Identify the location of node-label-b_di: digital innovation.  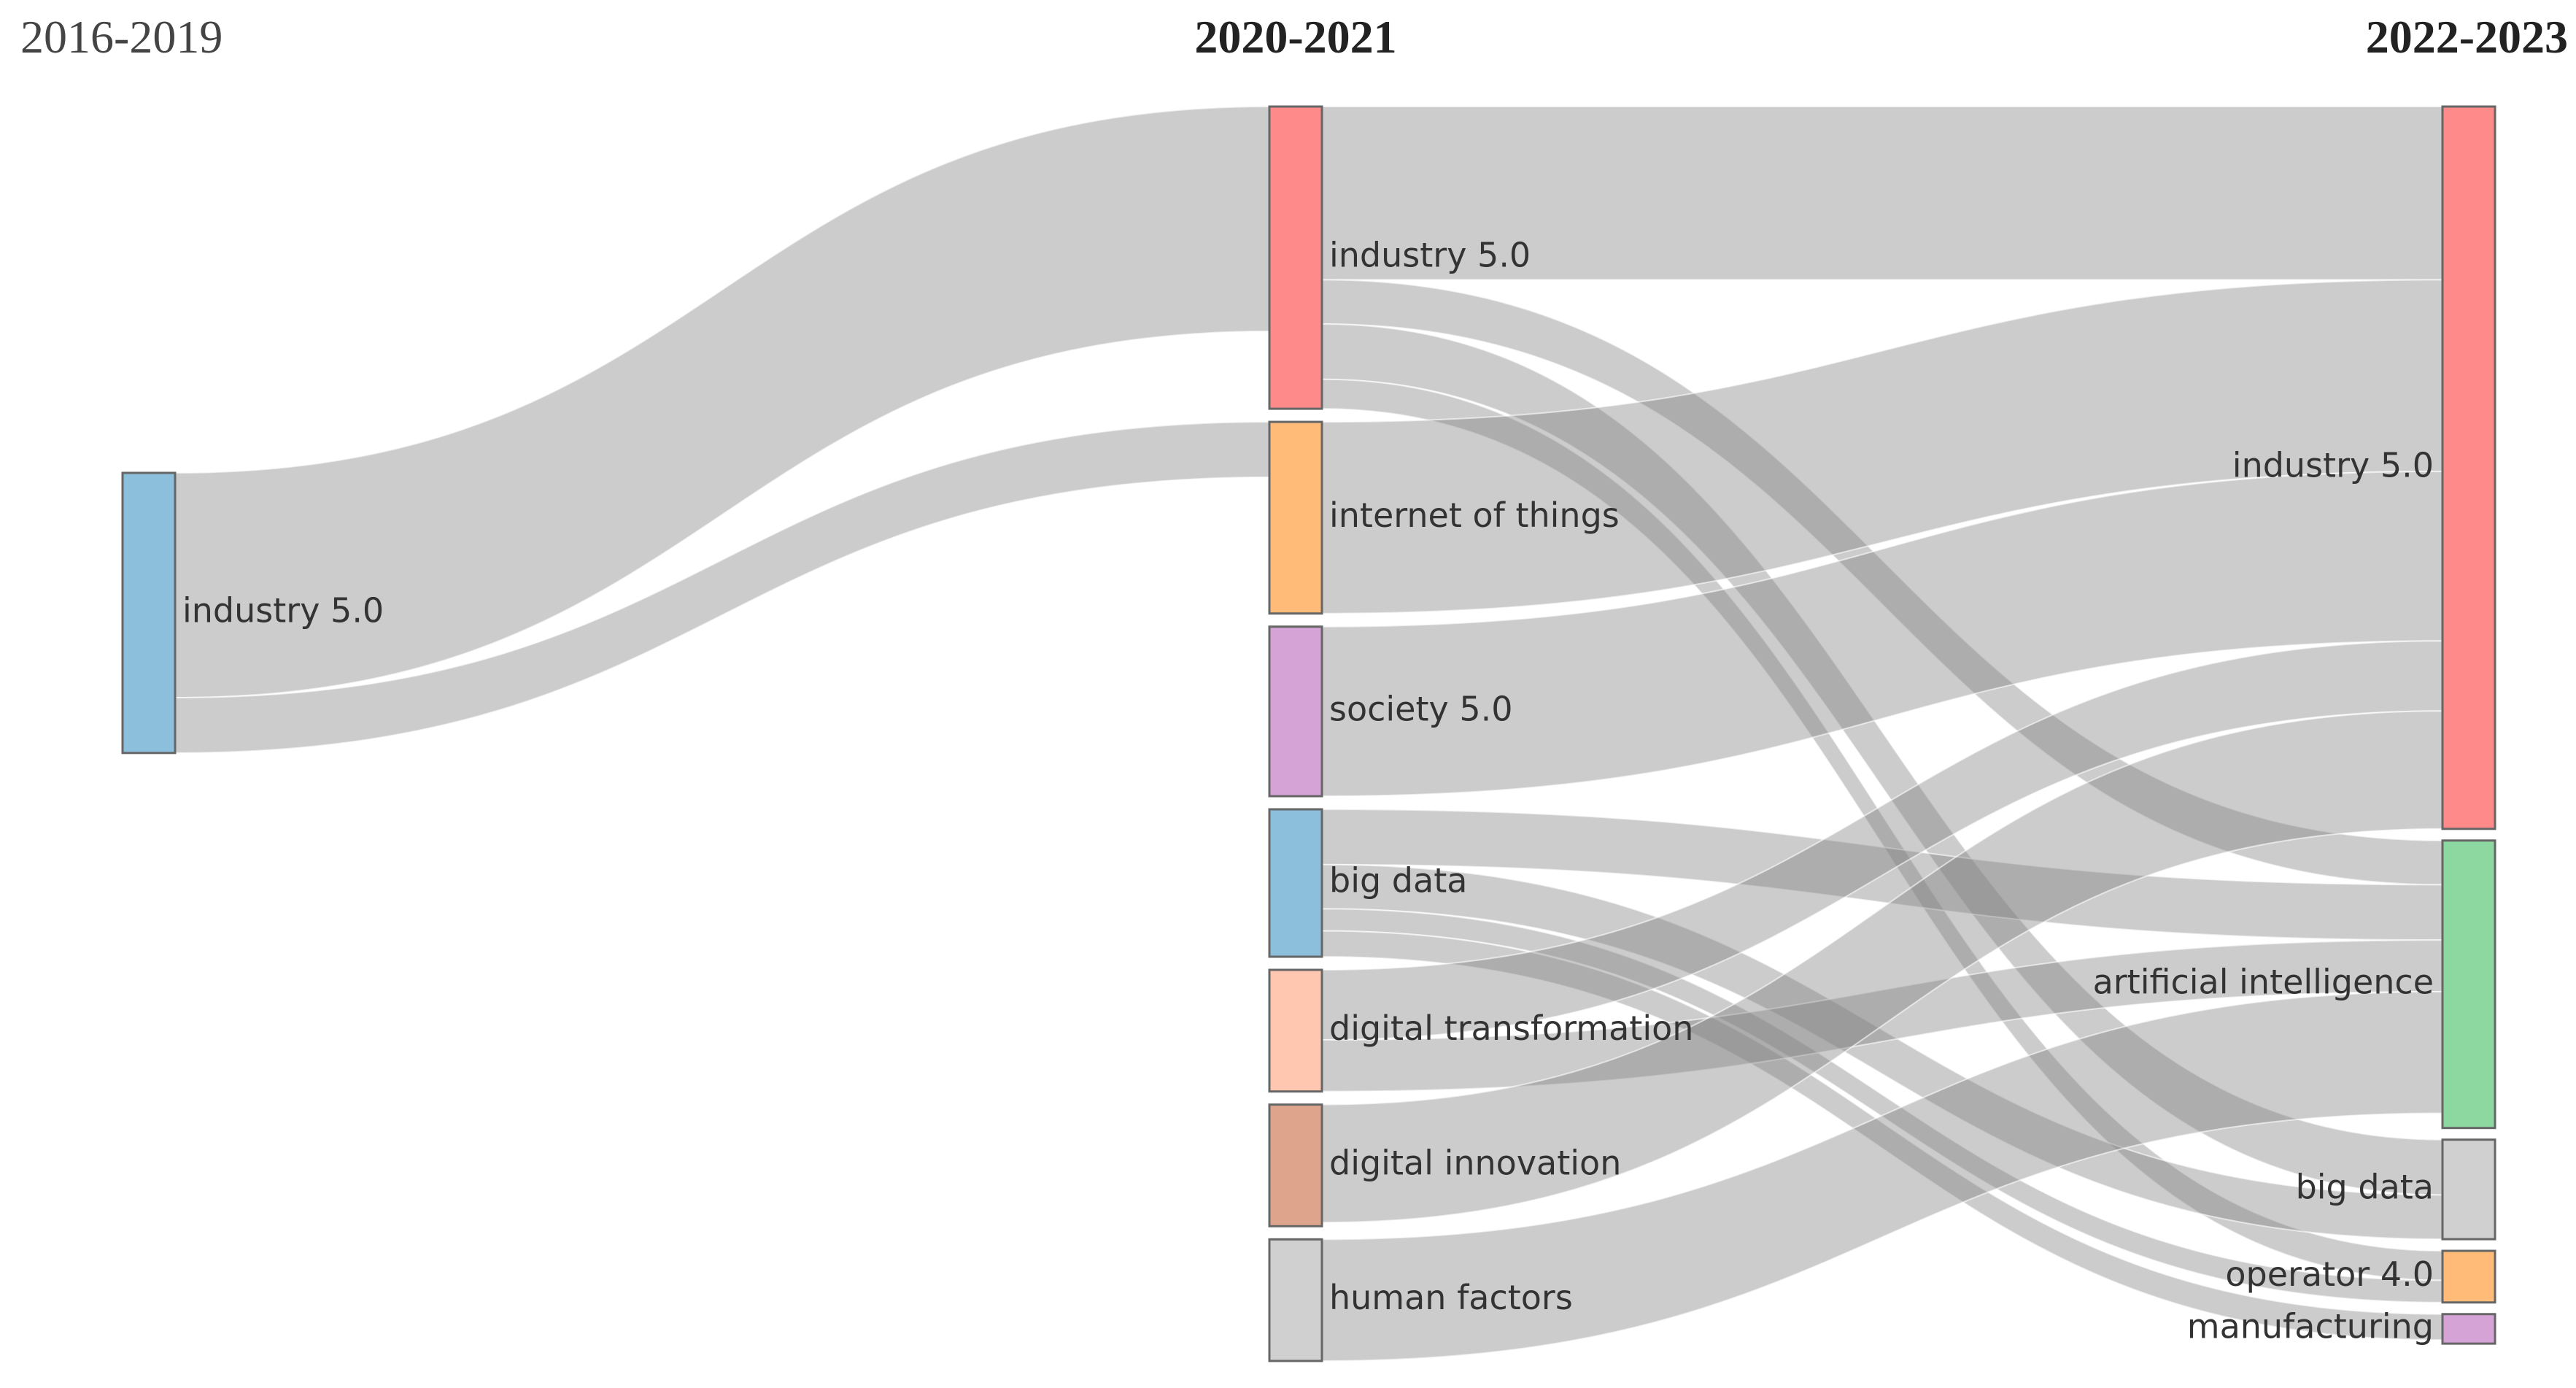
(1475, 1162).